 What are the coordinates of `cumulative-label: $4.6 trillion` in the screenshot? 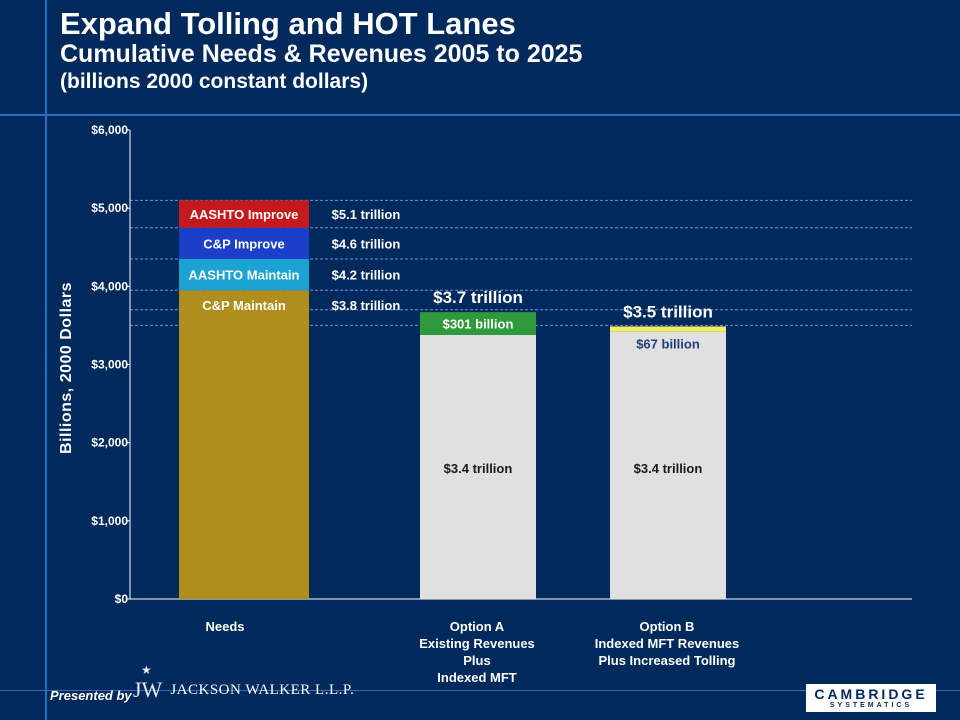 It's located at (366, 243).